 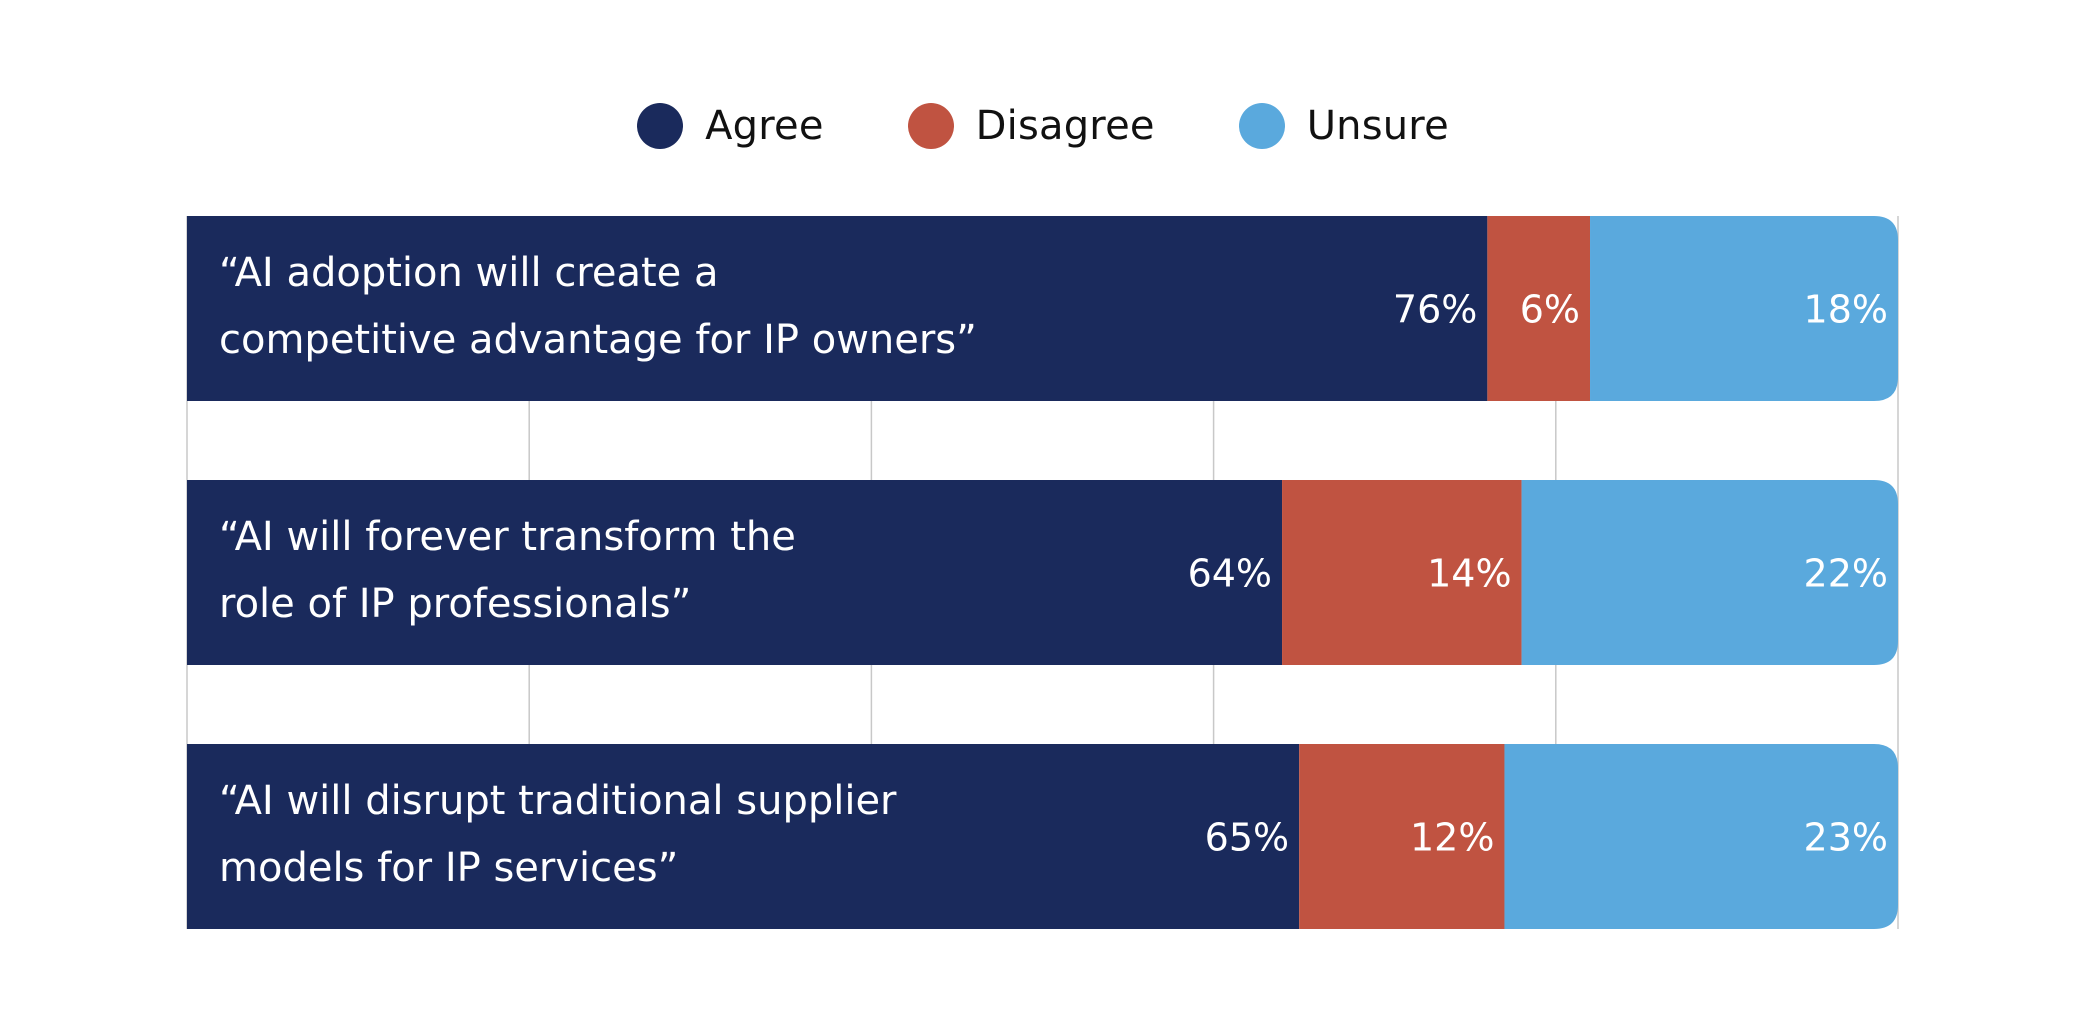 I want to click on data-label: 6%, so click(x=1550, y=310).